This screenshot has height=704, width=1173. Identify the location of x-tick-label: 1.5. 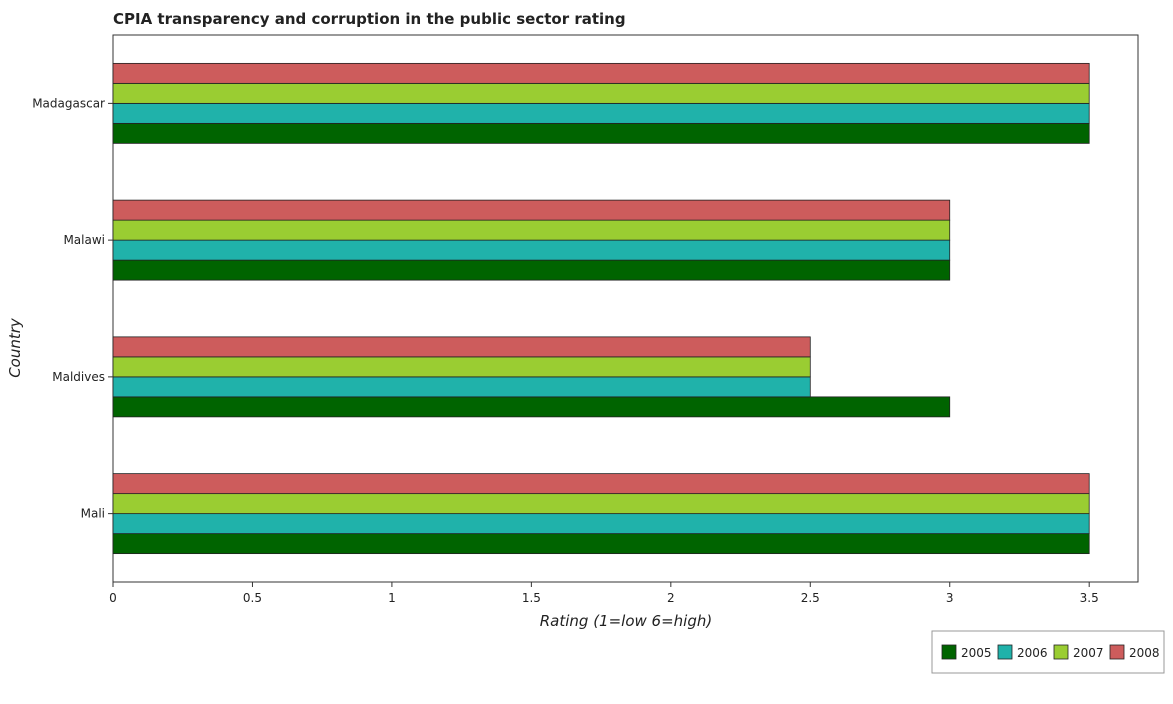
(531, 598).